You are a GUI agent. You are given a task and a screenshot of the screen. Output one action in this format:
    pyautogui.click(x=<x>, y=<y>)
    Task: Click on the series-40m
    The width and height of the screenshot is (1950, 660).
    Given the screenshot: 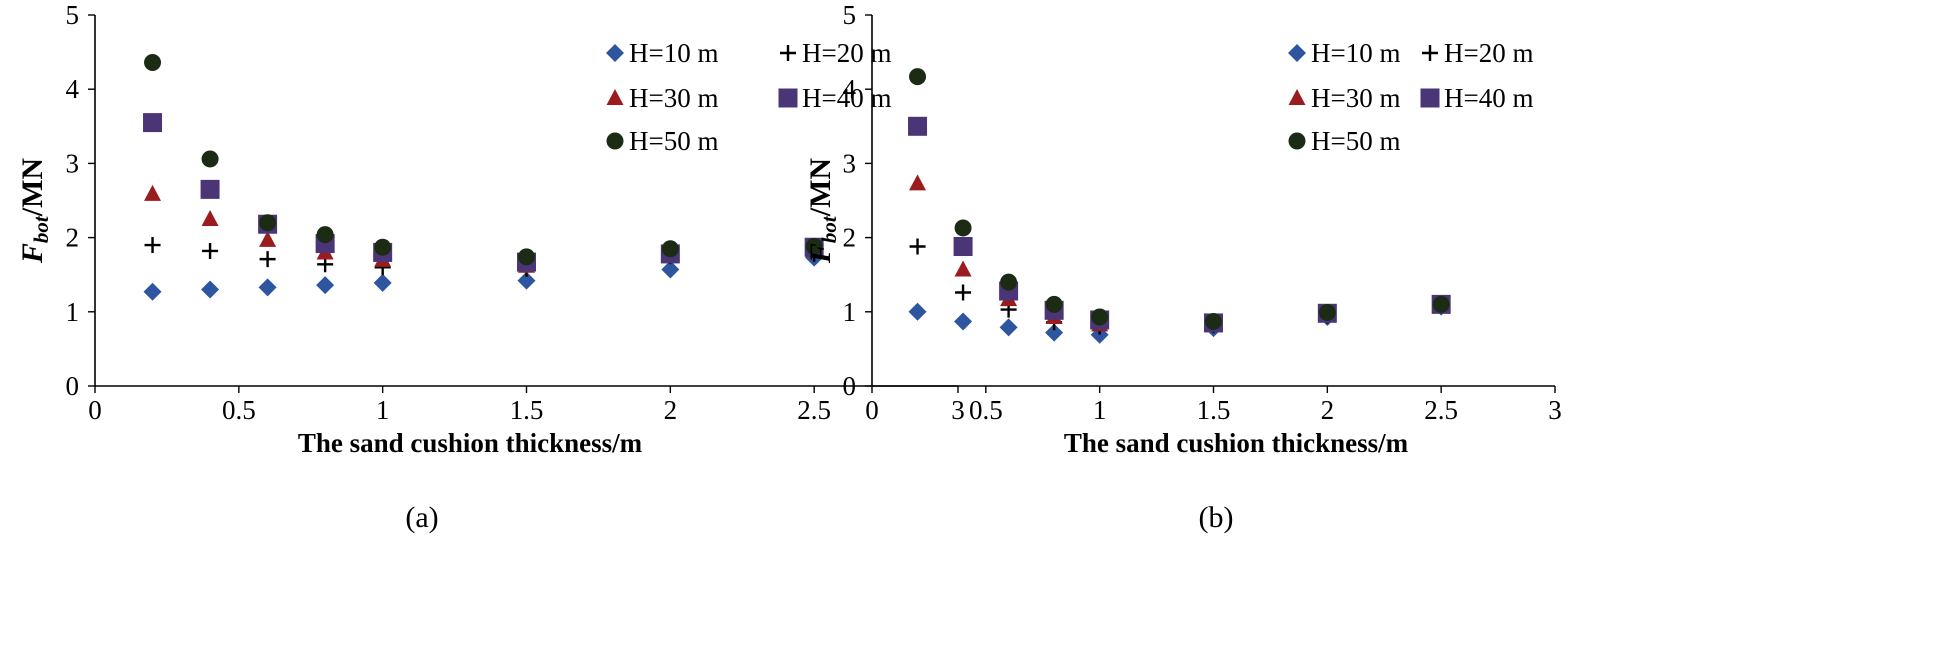 What is the action you would take?
    pyautogui.click(x=483, y=192)
    